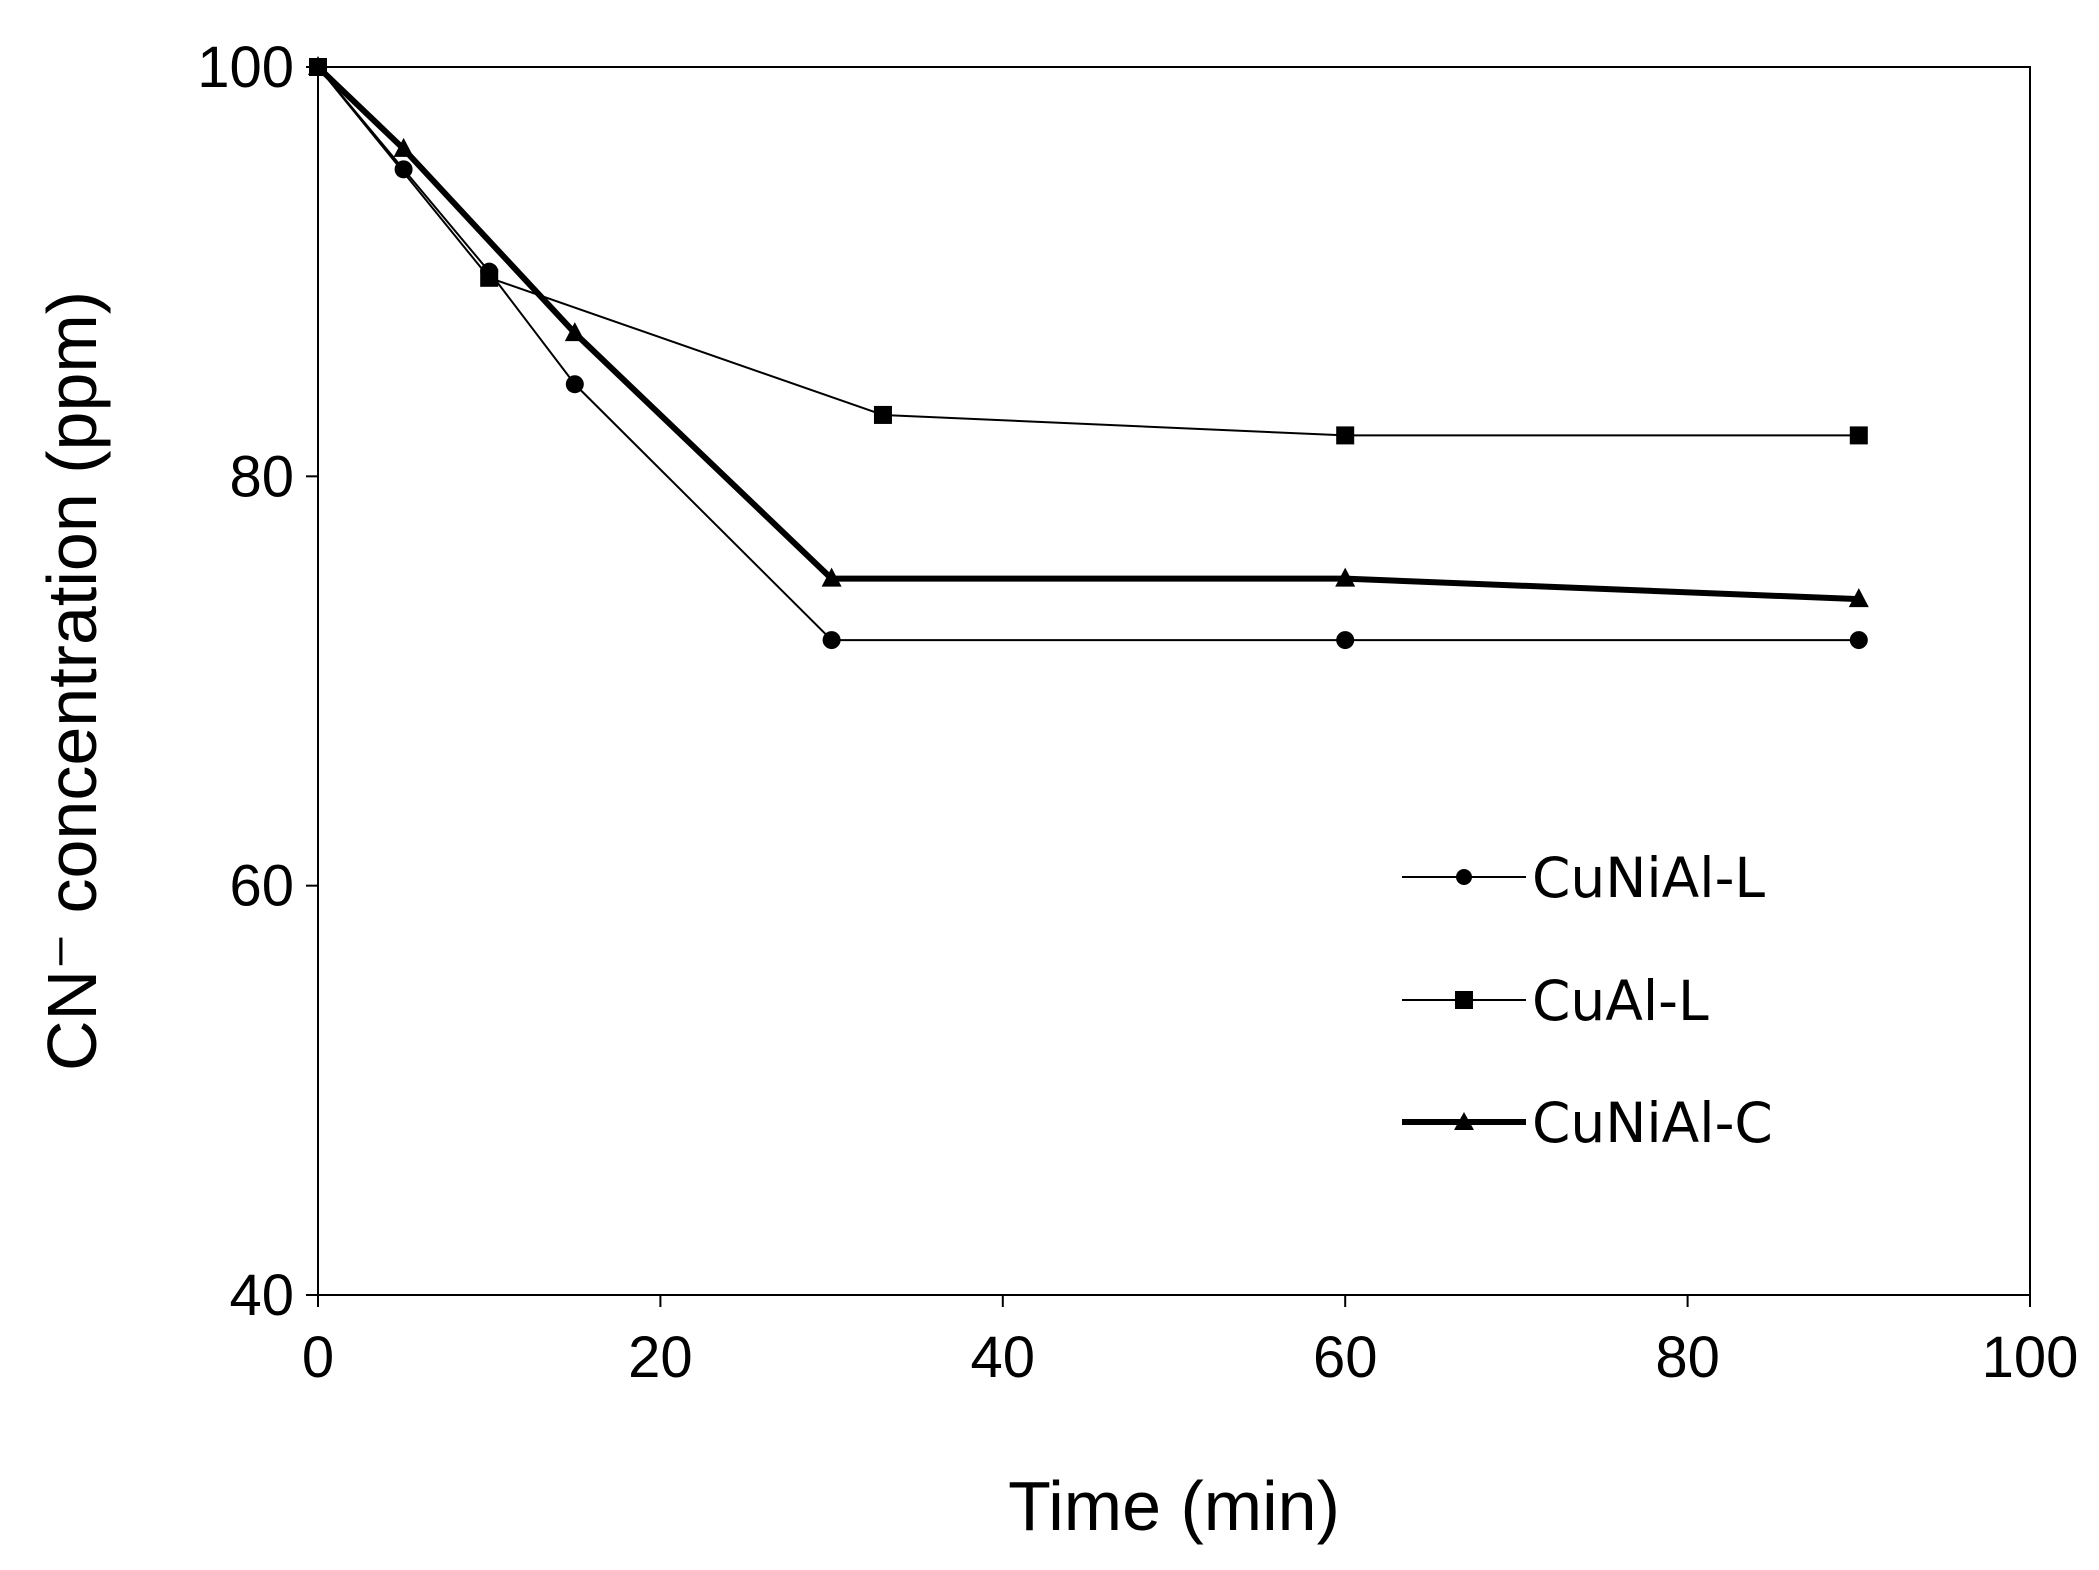 The height and width of the screenshot is (1570, 2099). What do you see at coordinates (2030, 1357) in the screenshot?
I see `x-tick-label: 100` at bounding box center [2030, 1357].